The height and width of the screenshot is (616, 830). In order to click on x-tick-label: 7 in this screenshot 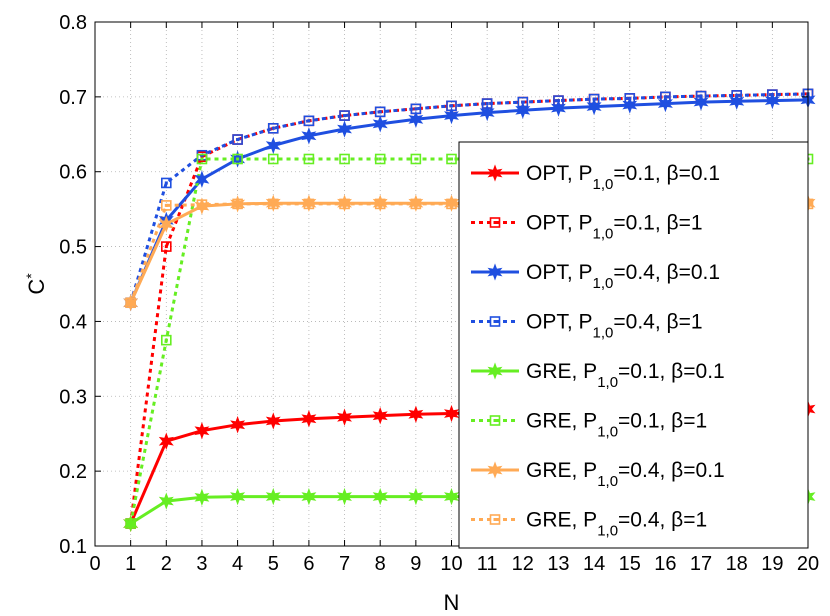, I will do `click(344, 564)`.